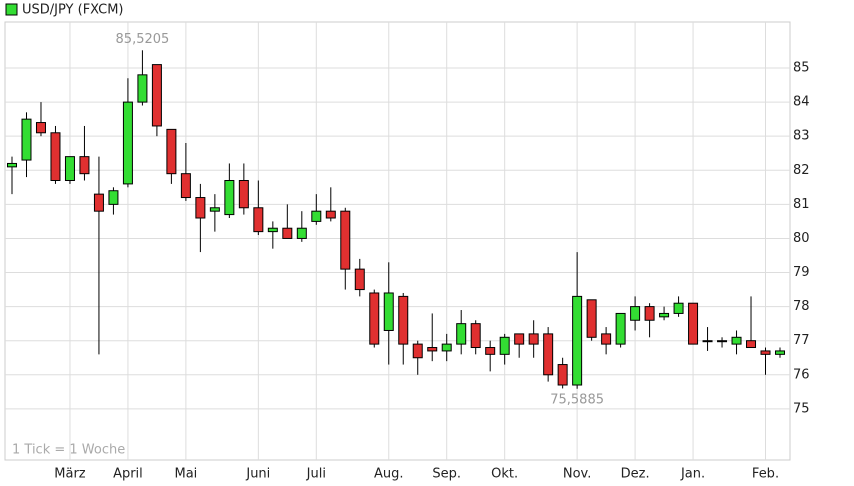 This screenshot has width=854, height=486. What do you see at coordinates (128, 474) in the screenshot?
I see `x-tick-label: April` at bounding box center [128, 474].